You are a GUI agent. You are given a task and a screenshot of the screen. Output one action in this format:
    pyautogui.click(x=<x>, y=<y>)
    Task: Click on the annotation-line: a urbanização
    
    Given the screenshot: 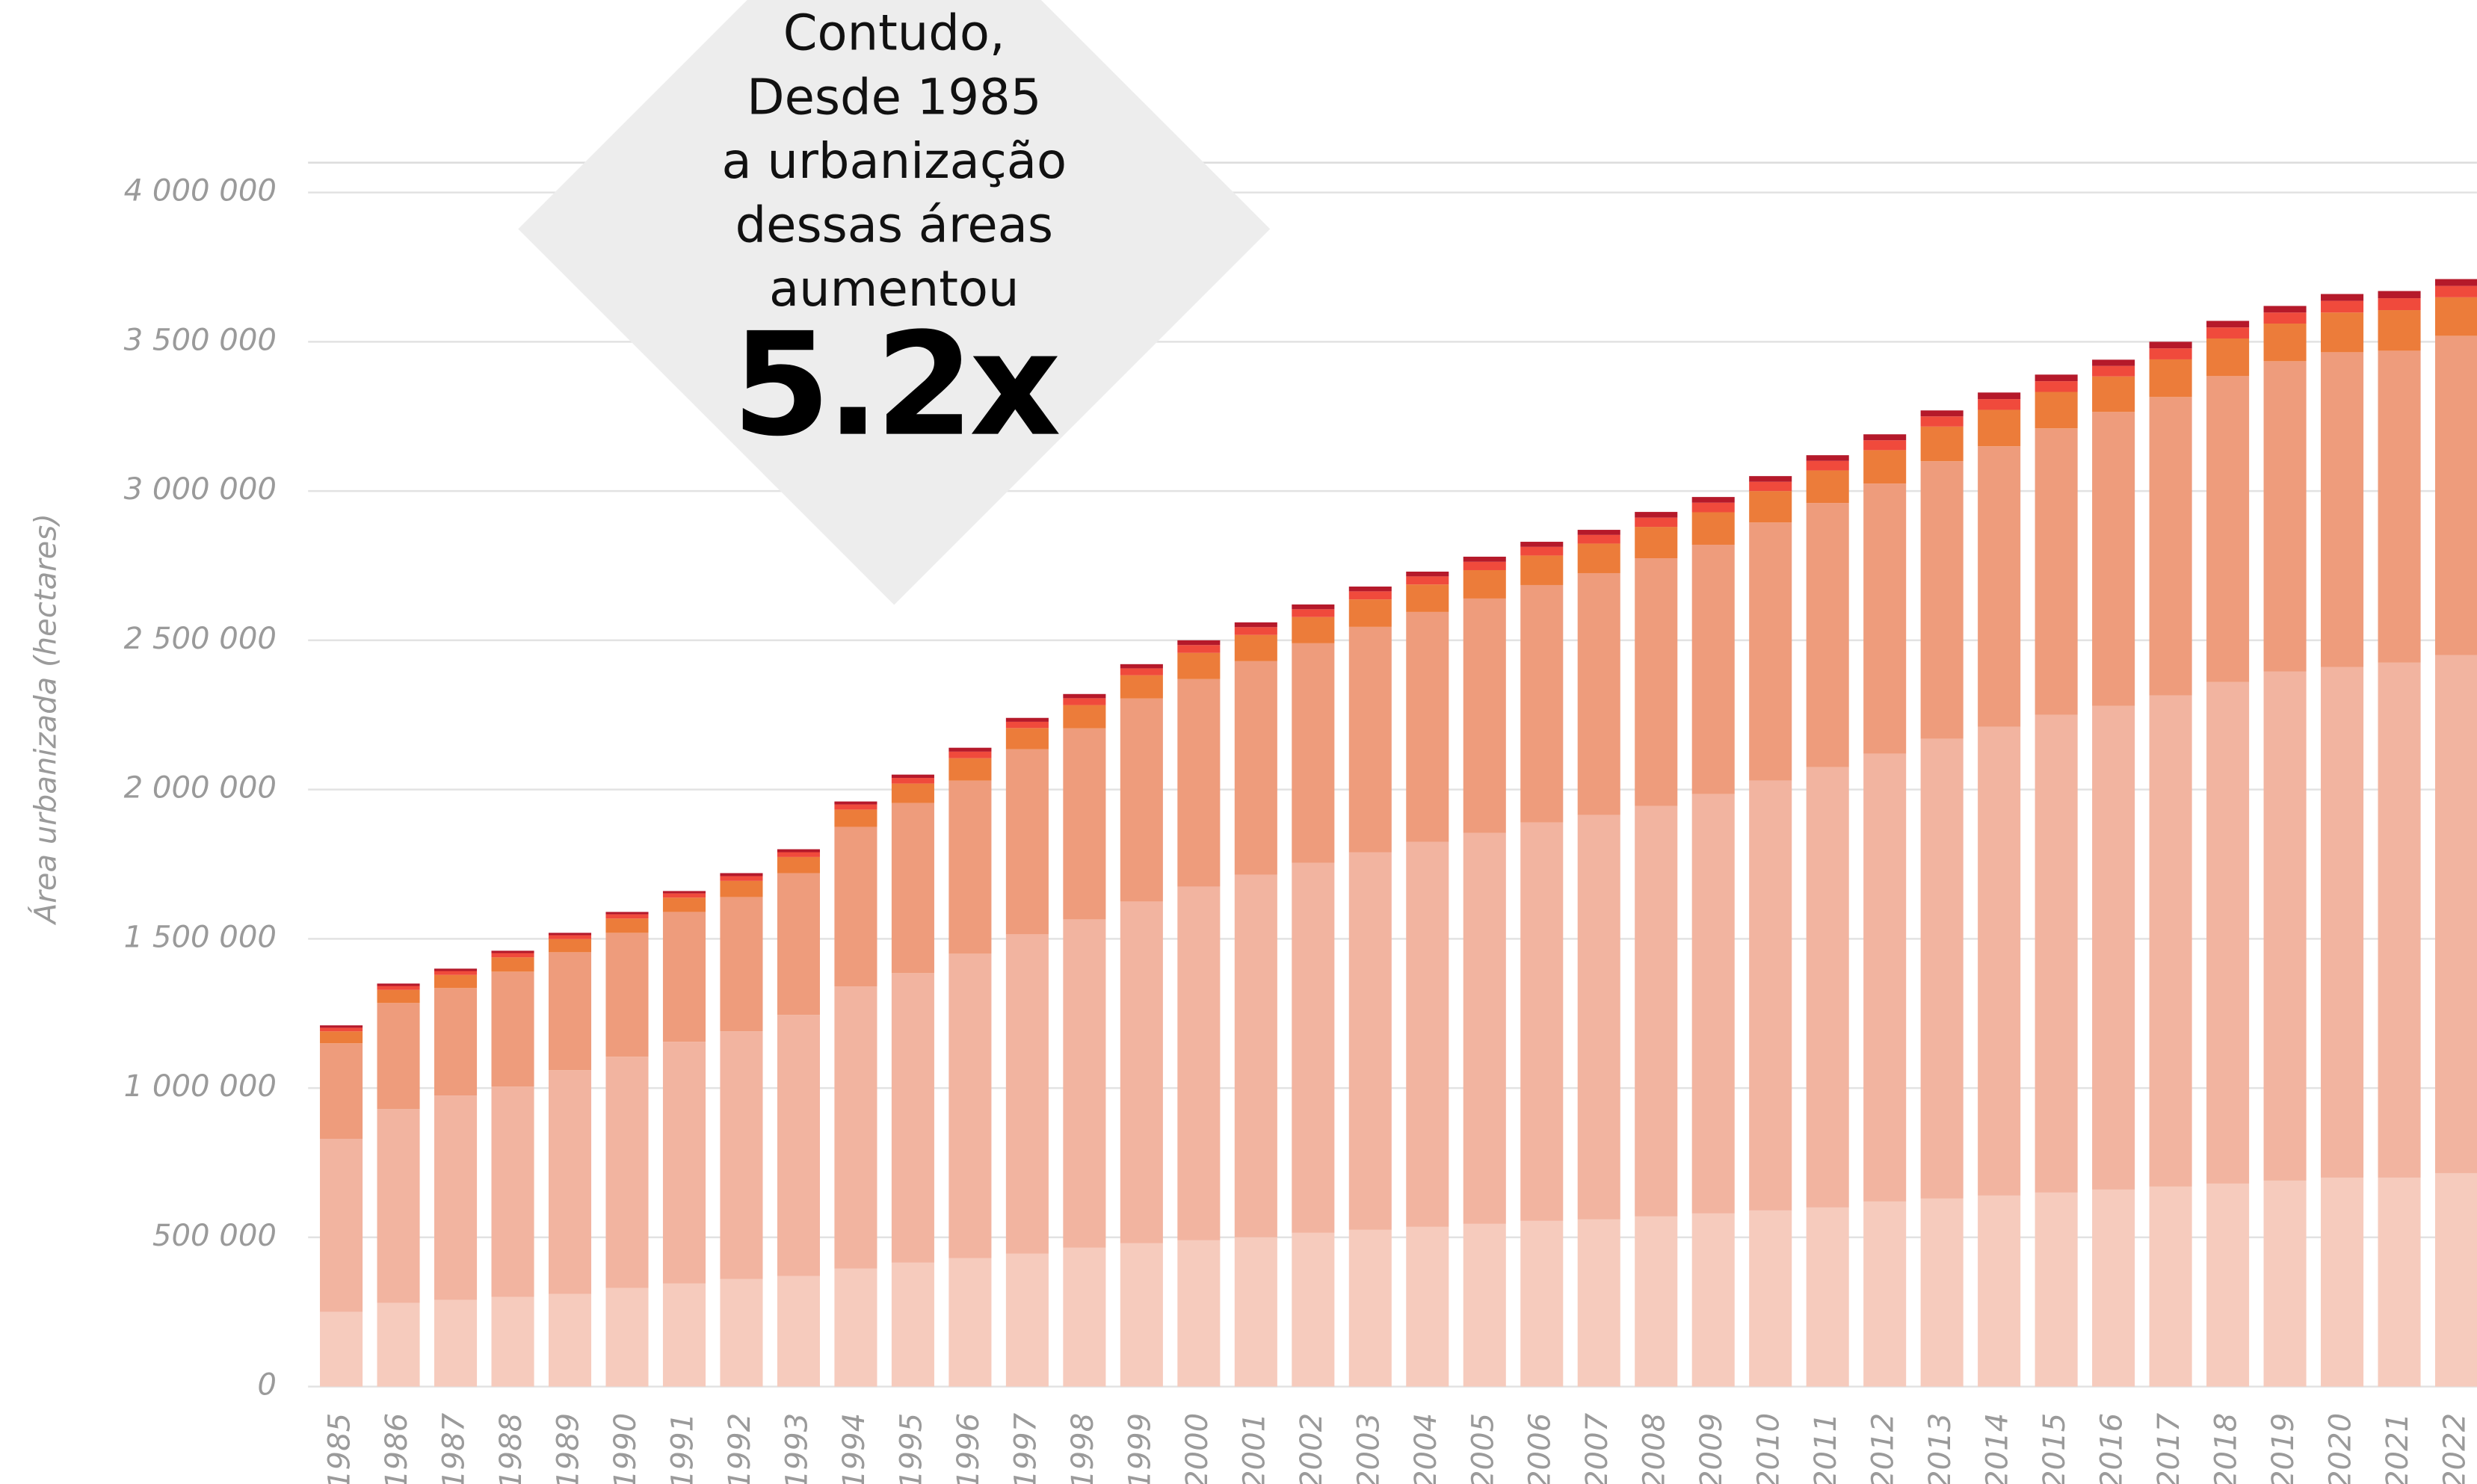 What is the action you would take?
    pyautogui.click(x=894, y=161)
    